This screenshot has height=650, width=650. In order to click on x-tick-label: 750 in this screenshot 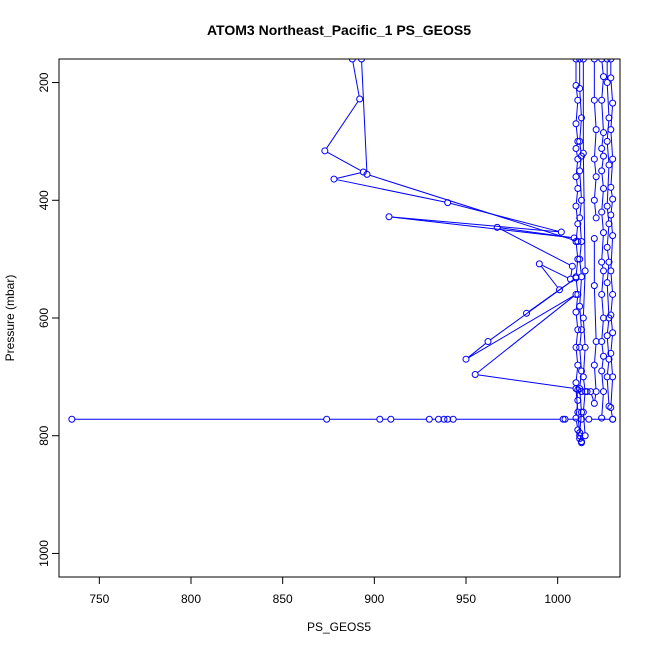, I will do `click(99, 599)`.